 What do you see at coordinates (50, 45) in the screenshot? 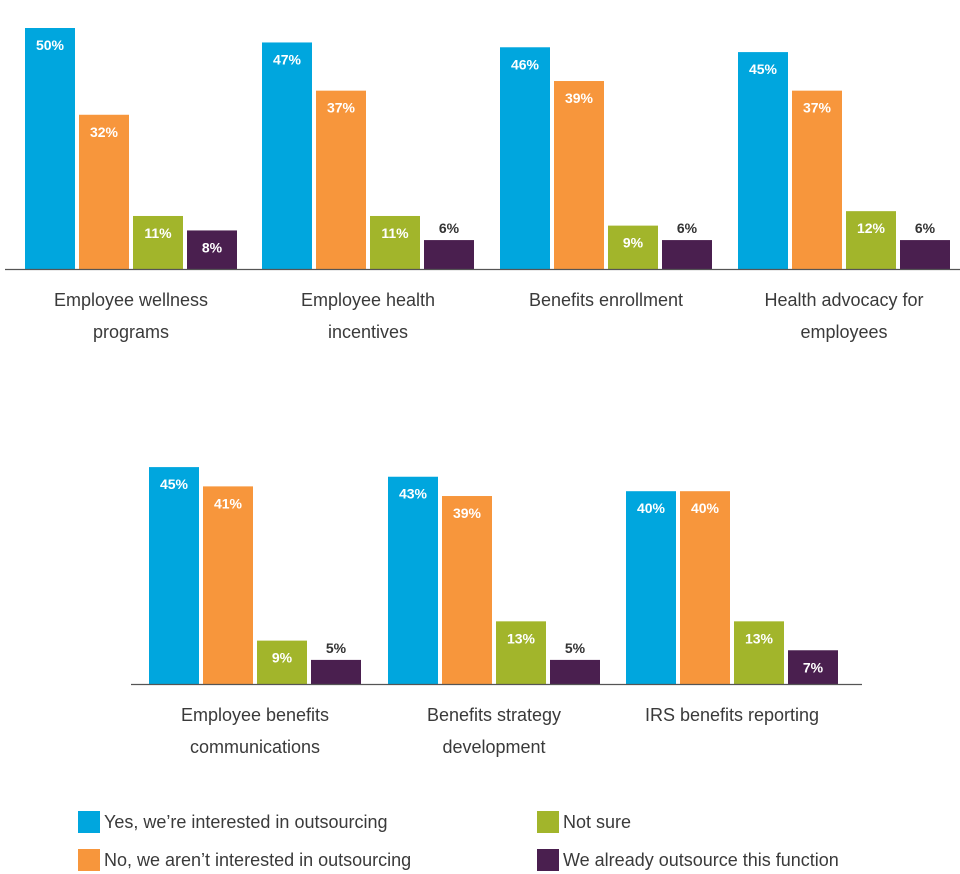
I see `data-label: 50%` at bounding box center [50, 45].